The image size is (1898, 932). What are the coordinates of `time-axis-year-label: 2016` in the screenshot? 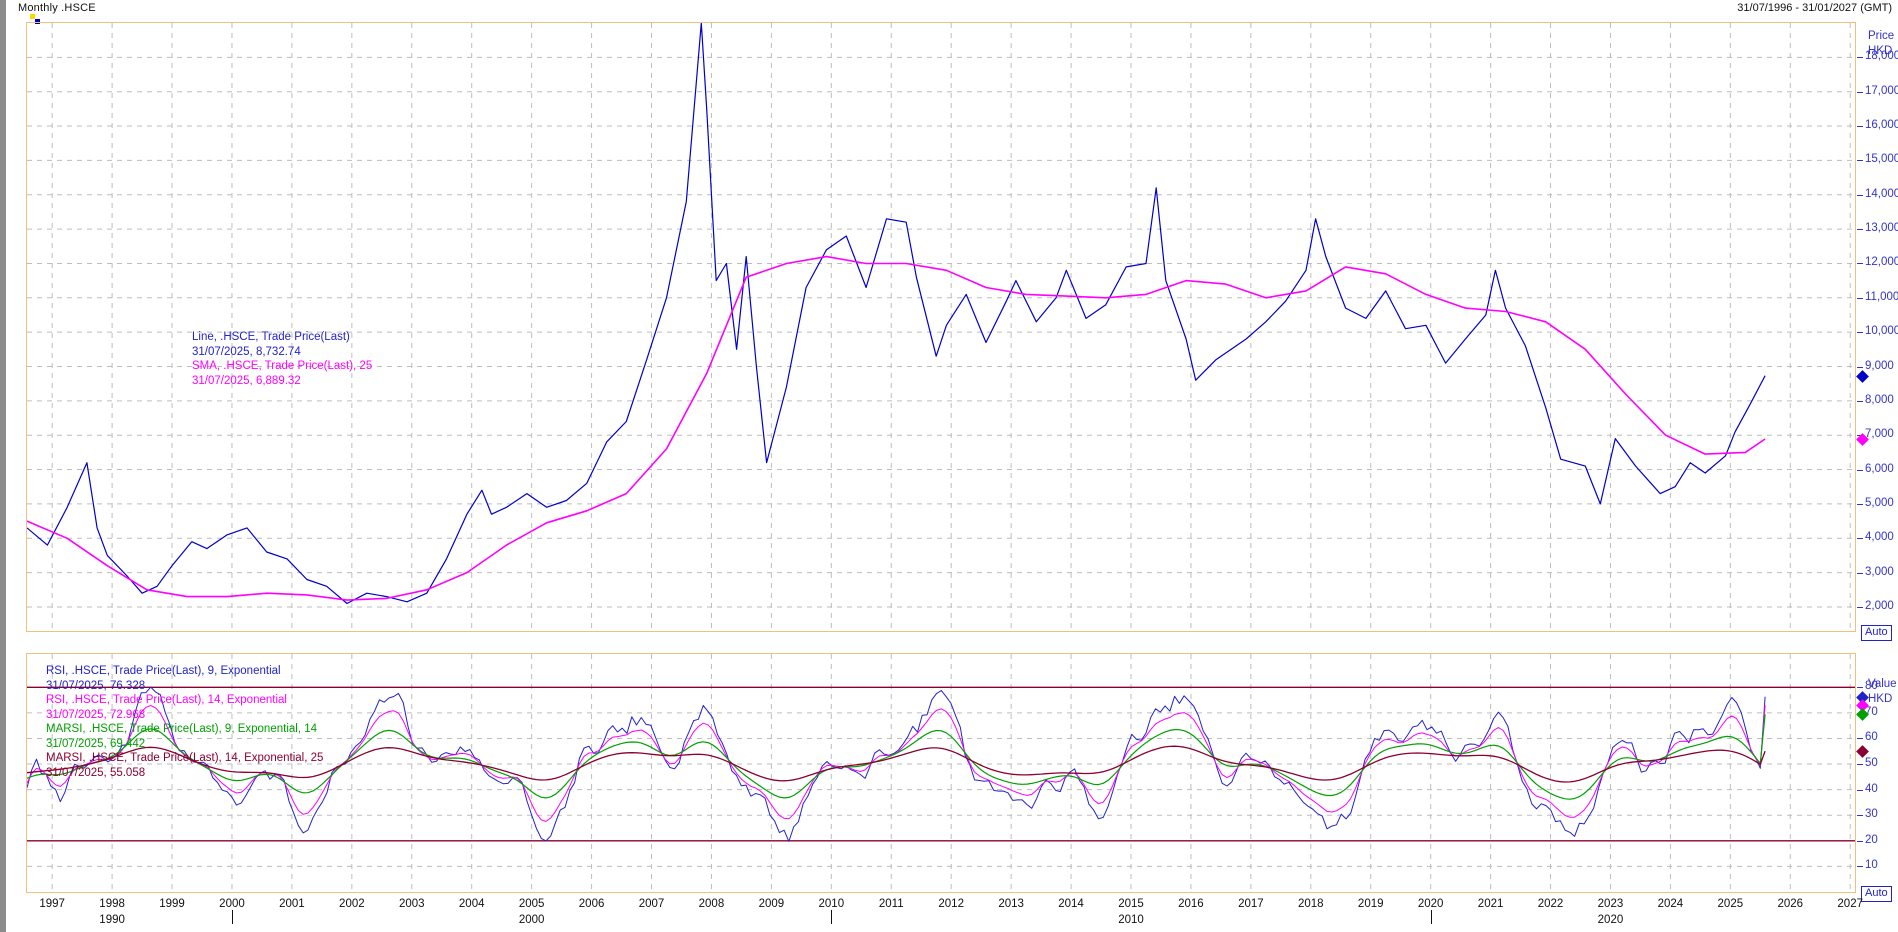 It's located at (1191, 904).